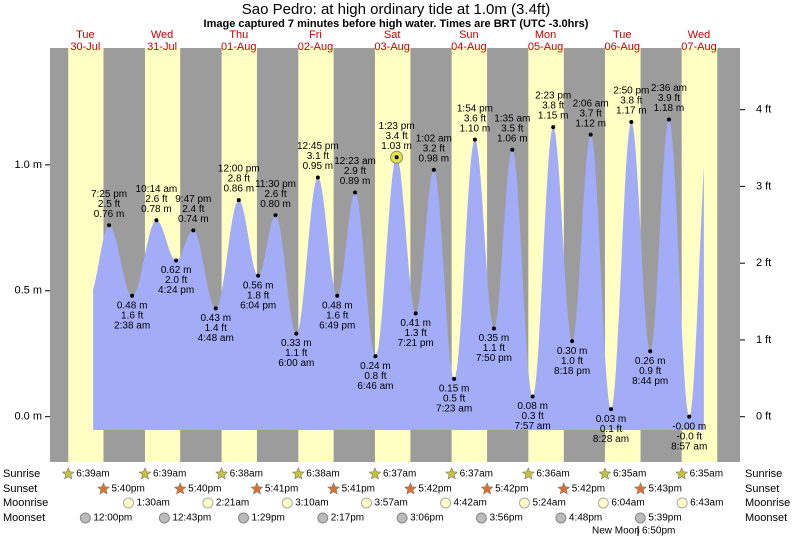 This screenshot has height=543, width=793. What do you see at coordinates (591, 103) in the screenshot?
I see `tide-time-label: 2:06 am` at bounding box center [591, 103].